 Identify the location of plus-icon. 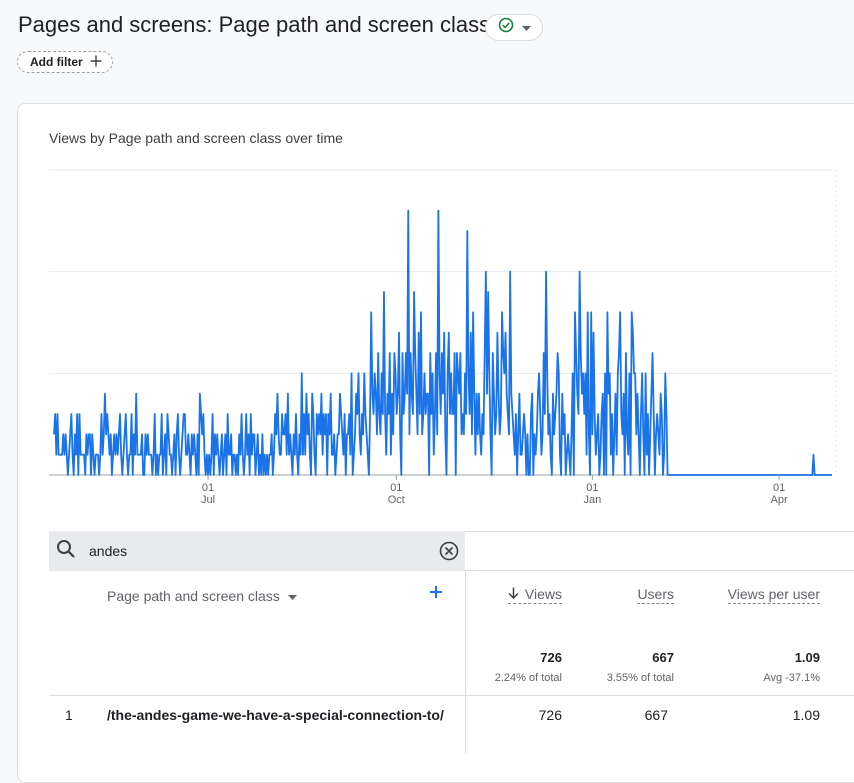
(96, 62).